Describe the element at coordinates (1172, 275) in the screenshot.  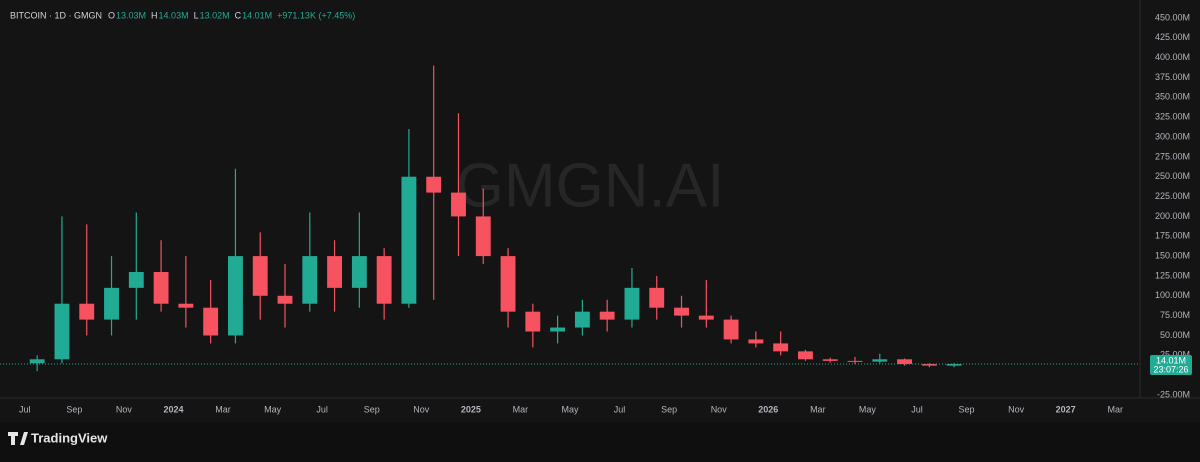
I see `y-tick-label: 125.00M` at that location.